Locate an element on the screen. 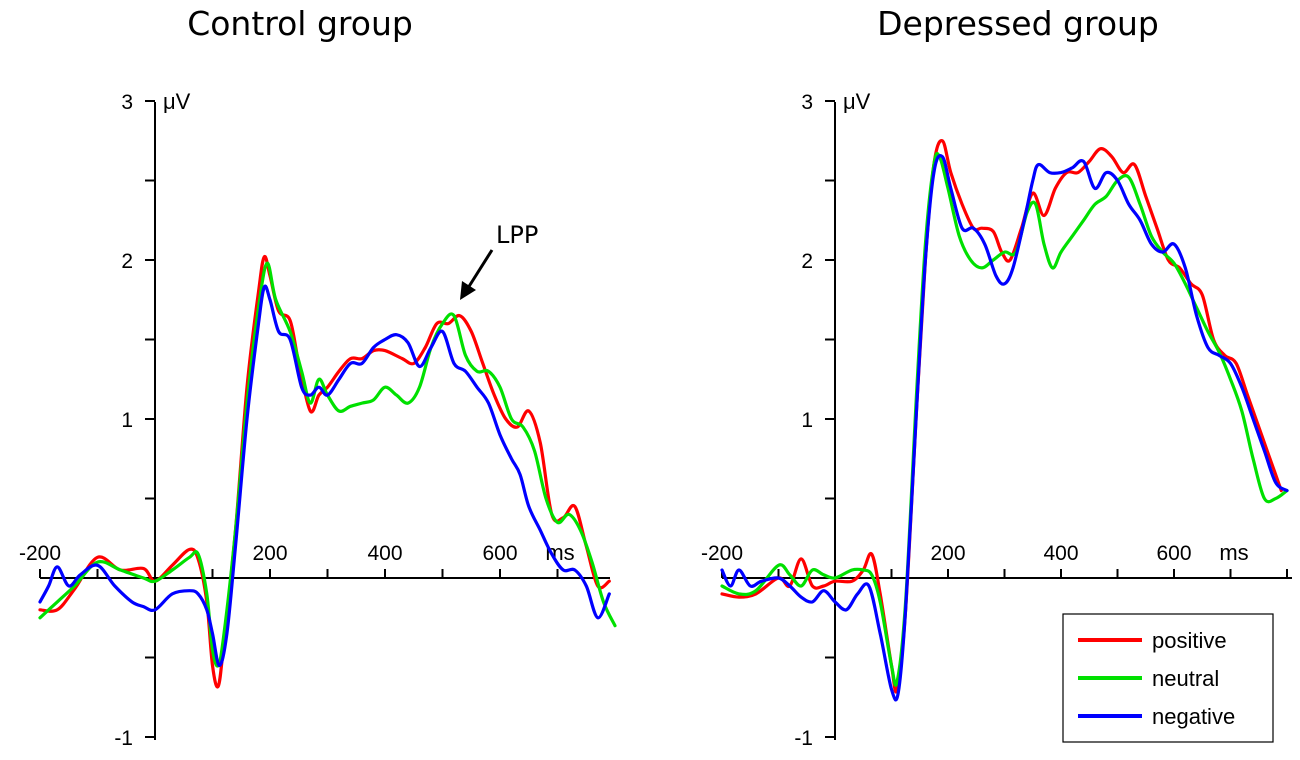  lpp-label: LPP is located at coordinates (517, 235).